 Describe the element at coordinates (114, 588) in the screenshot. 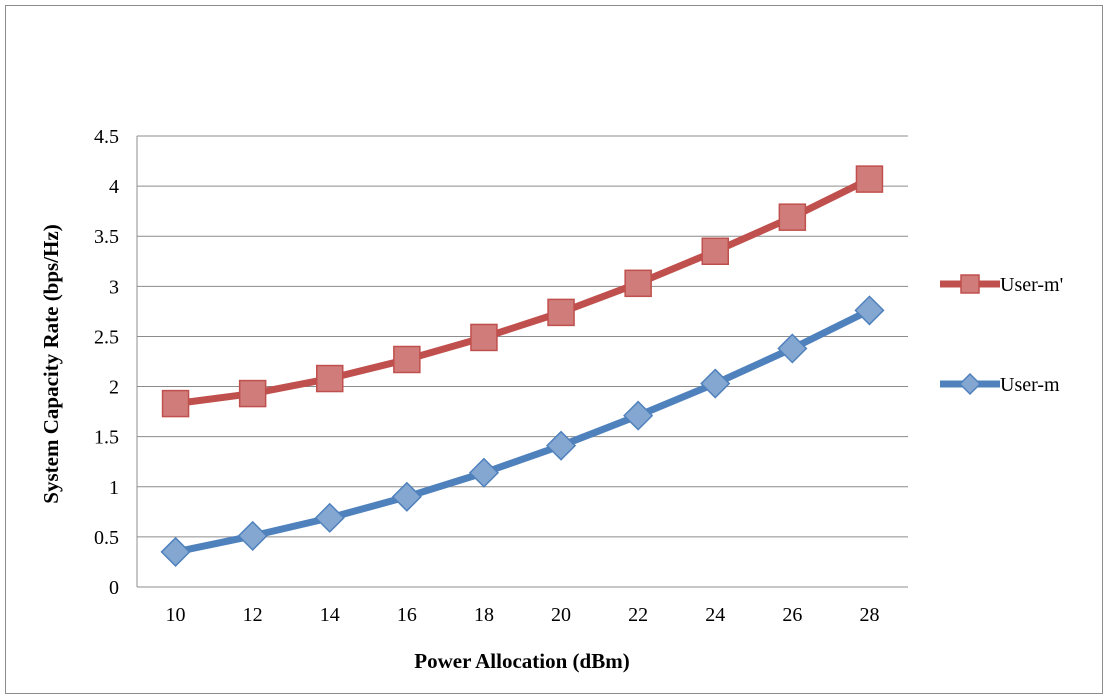

I see `y-tick-label: 0` at that location.